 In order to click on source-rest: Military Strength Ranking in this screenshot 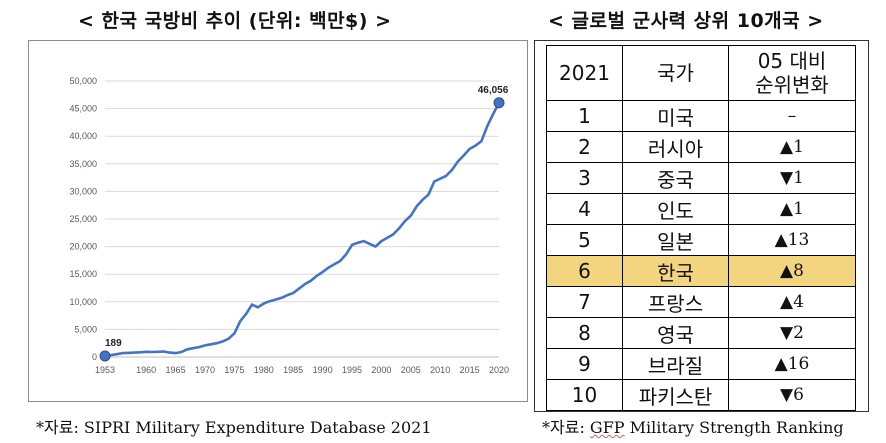, I will do `click(734, 427)`.